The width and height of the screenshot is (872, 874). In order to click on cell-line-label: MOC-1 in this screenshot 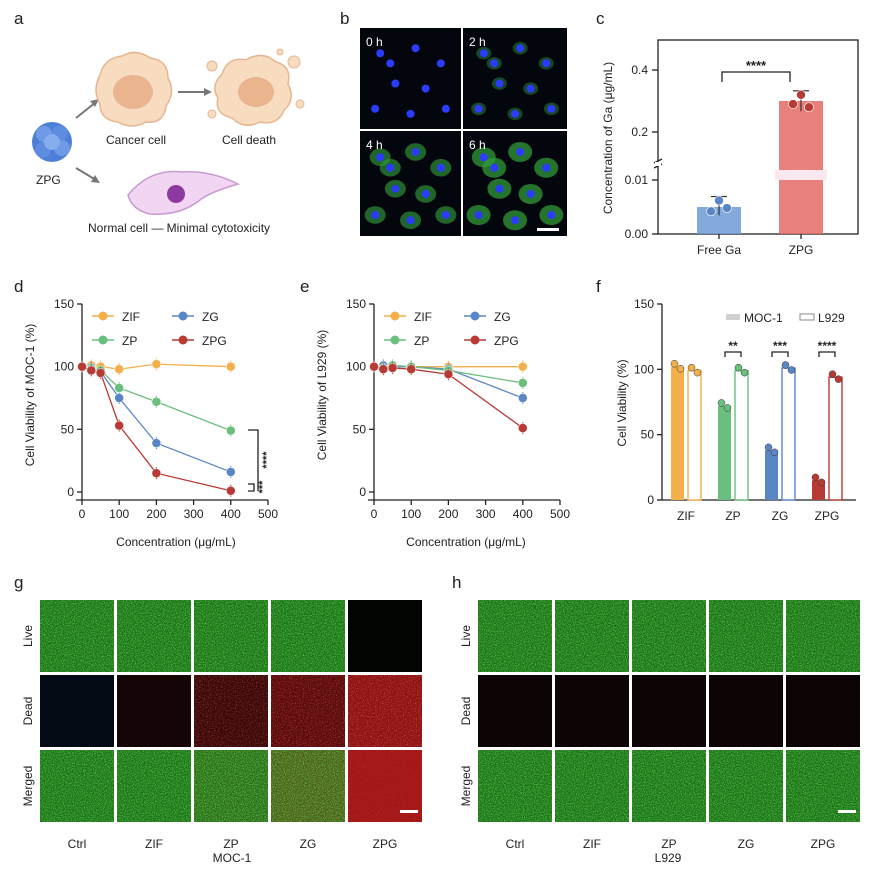, I will do `click(232, 858)`.